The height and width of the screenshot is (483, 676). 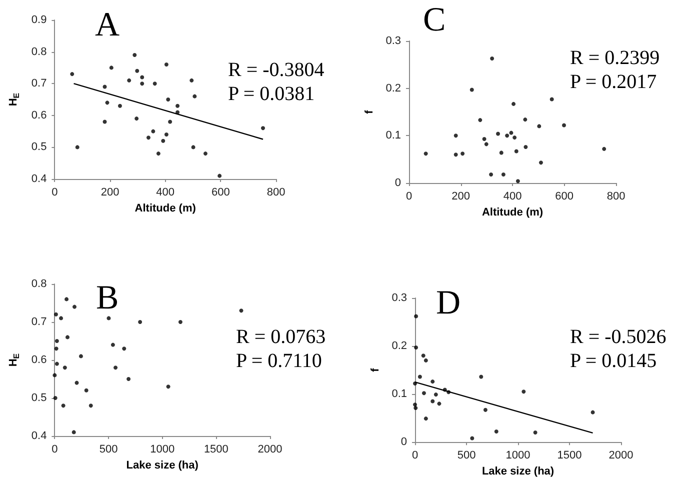 What do you see at coordinates (276, 70) in the screenshot?
I see `annotation: R = -0.3804` at bounding box center [276, 70].